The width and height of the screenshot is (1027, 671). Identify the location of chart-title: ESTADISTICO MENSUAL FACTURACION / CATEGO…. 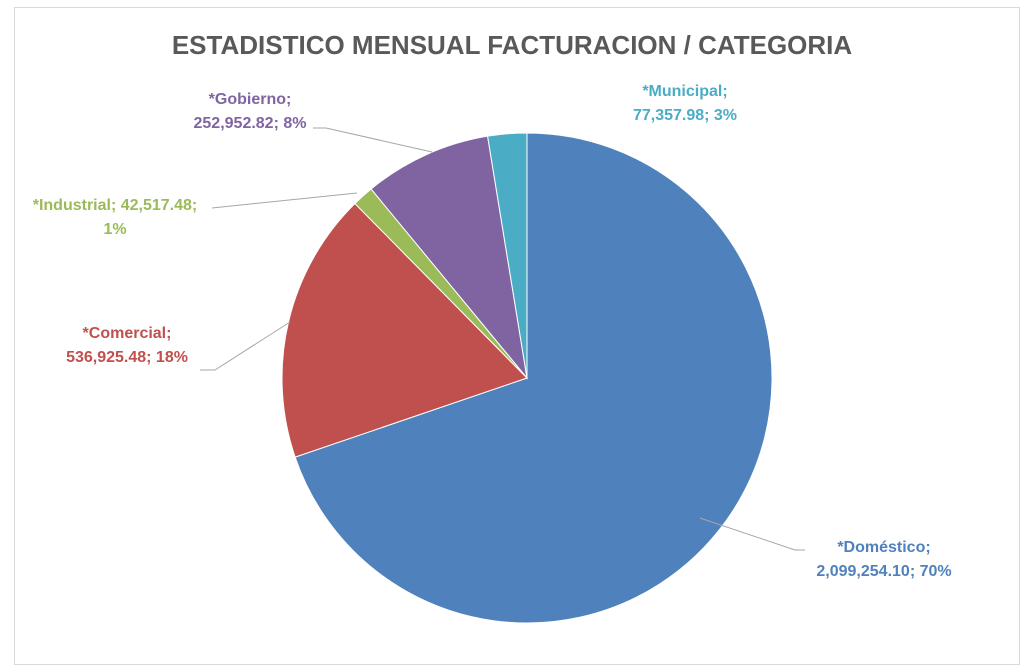
(512, 45).